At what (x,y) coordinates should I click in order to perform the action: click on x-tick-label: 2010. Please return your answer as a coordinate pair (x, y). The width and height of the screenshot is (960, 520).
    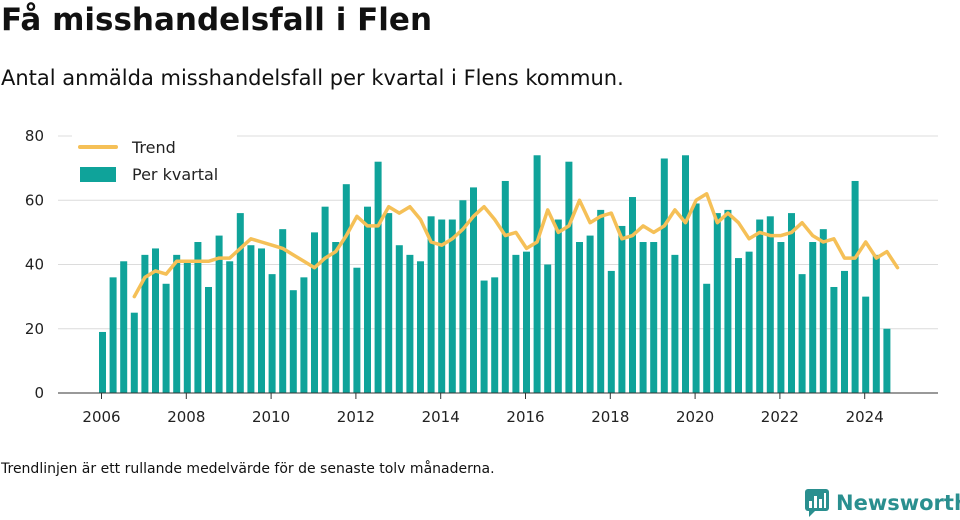
    Looking at the image, I should click on (271, 417).